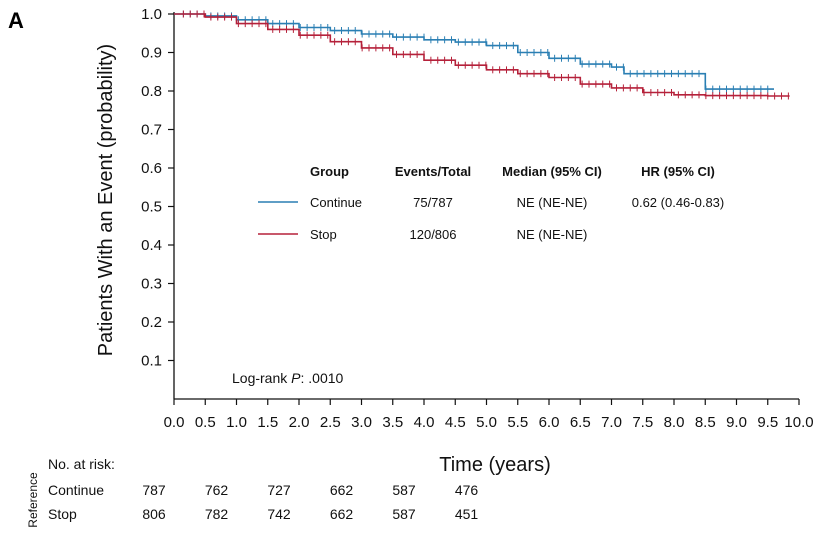 This screenshot has width=830, height=551. What do you see at coordinates (279, 490) in the screenshot?
I see `risk-value: 727` at bounding box center [279, 490].